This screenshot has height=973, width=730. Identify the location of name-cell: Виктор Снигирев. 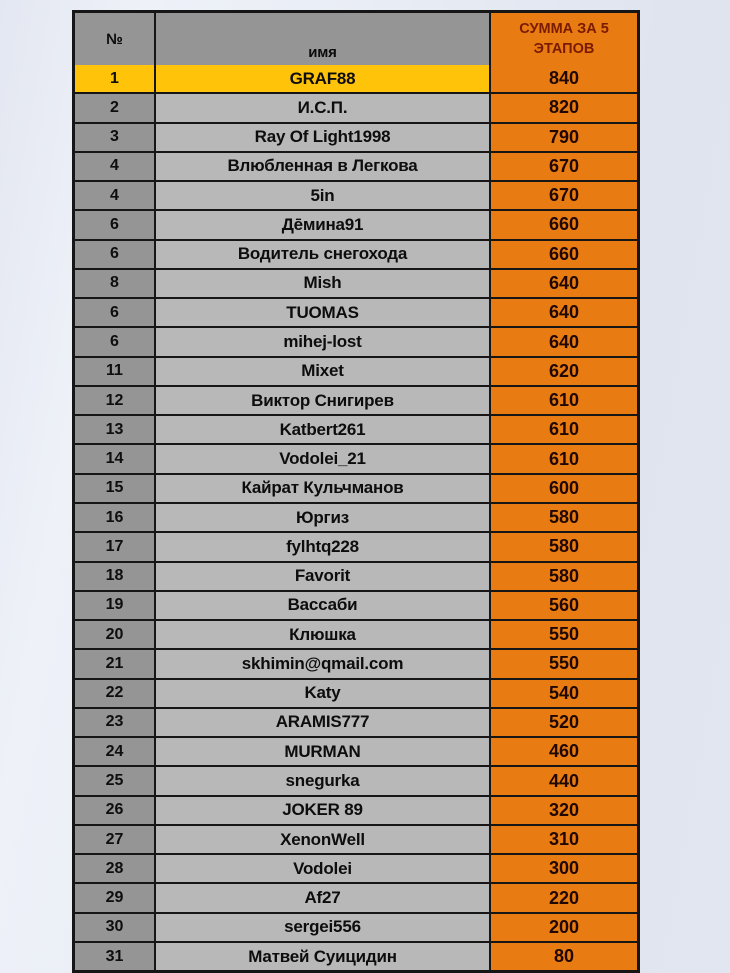
(323, 400).